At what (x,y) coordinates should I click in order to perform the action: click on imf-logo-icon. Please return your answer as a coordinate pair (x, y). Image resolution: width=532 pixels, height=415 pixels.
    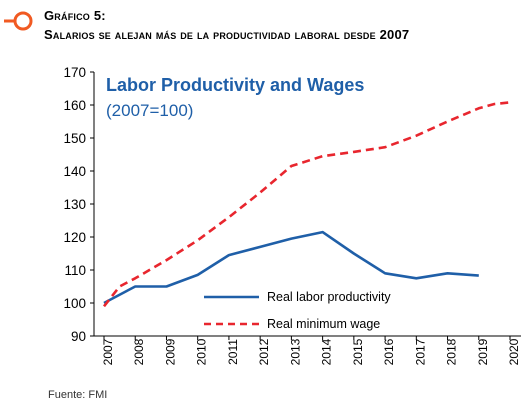
    Looking at the image, I should click on (18, 21).